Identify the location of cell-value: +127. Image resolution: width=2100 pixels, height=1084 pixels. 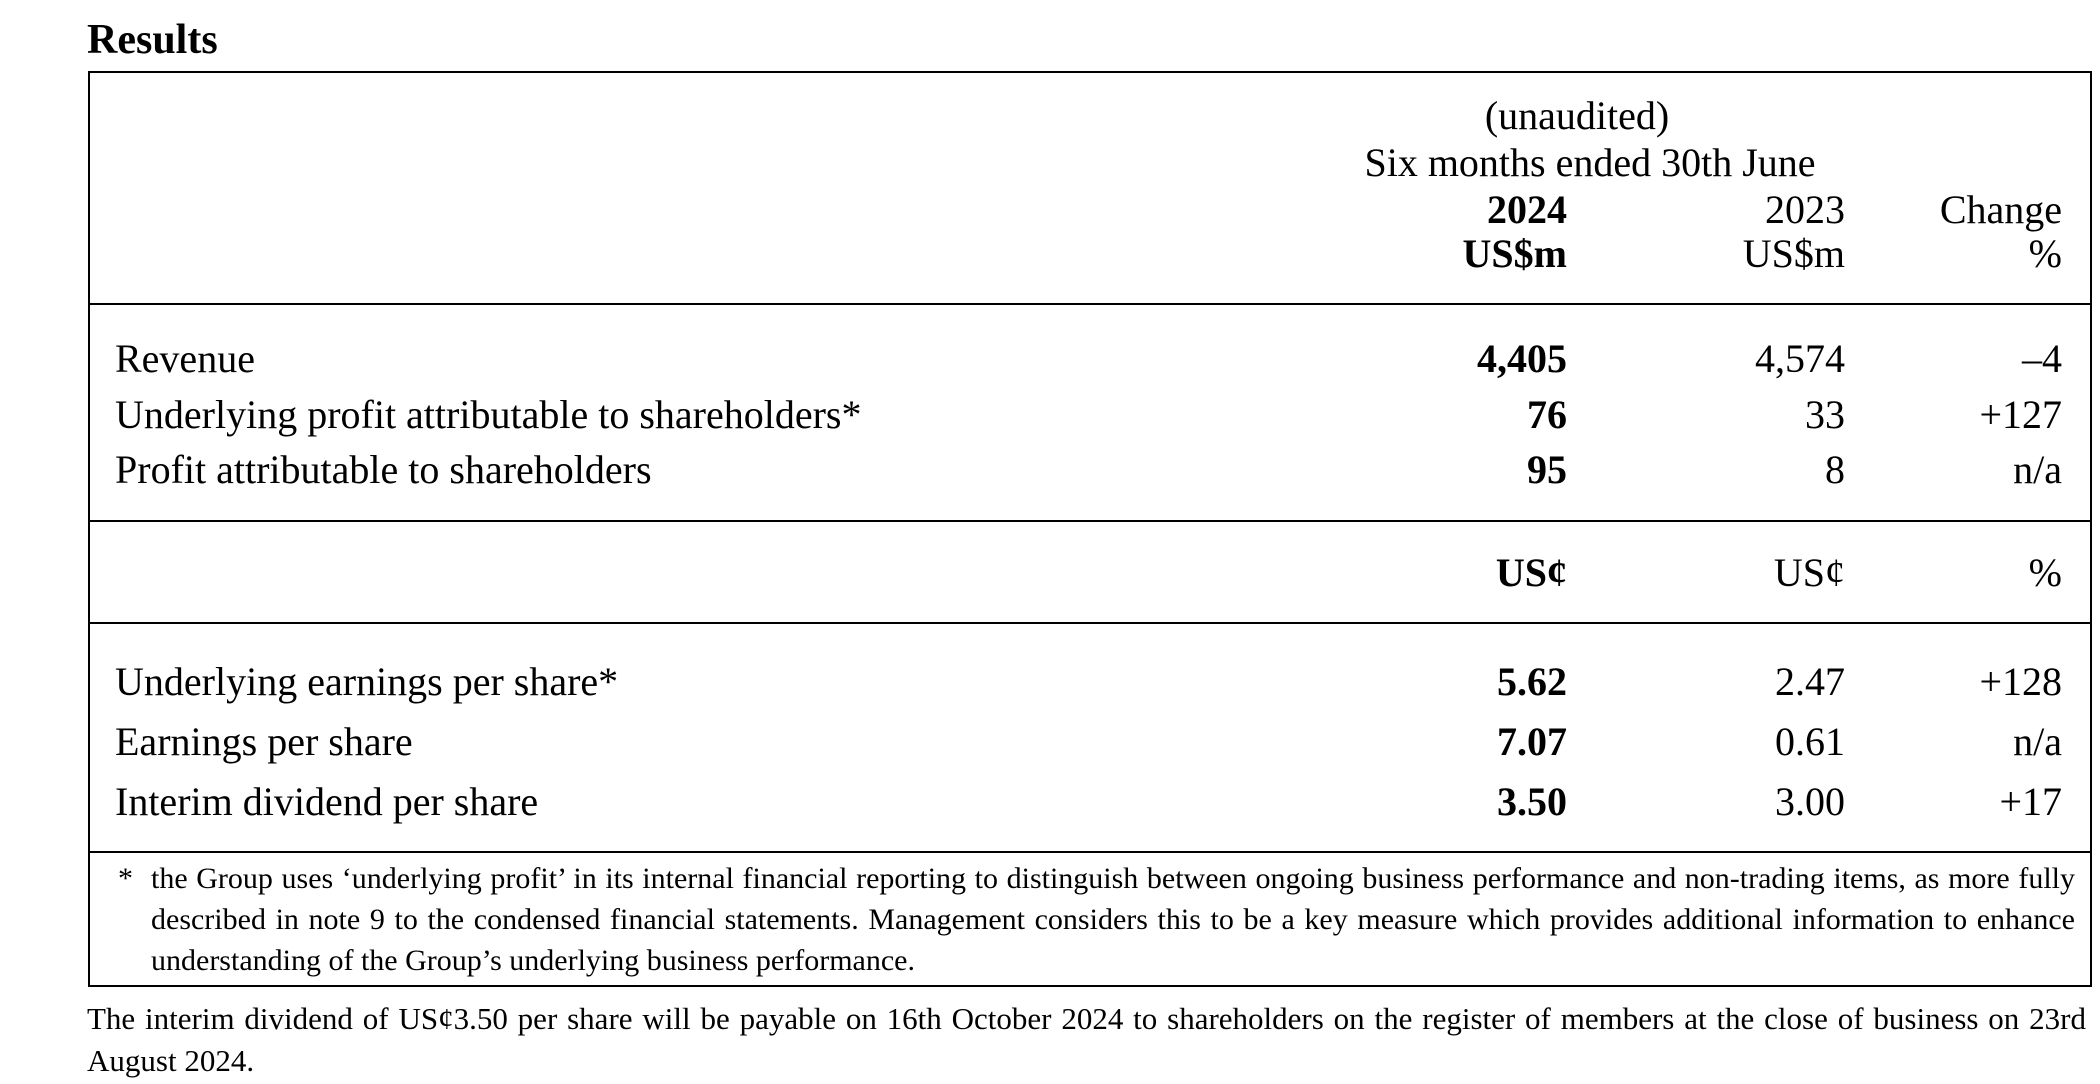
(2020, 414).